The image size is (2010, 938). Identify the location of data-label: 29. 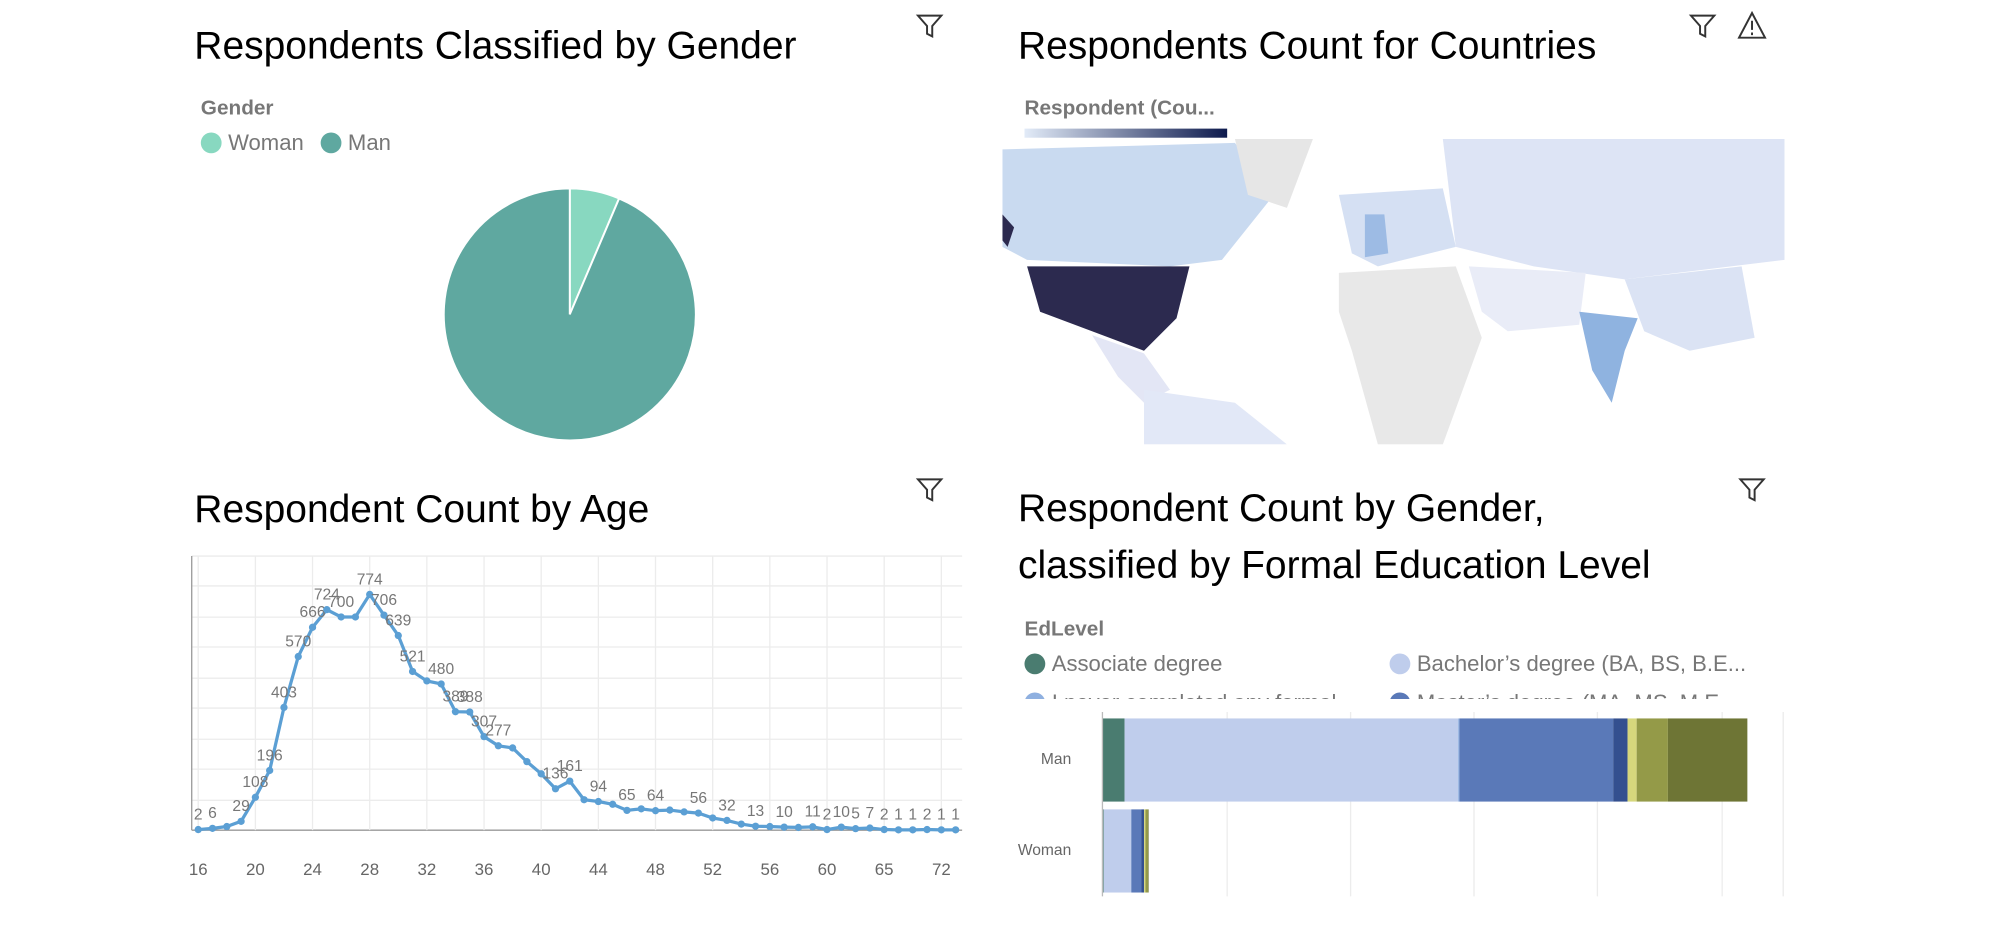
(240, 806).